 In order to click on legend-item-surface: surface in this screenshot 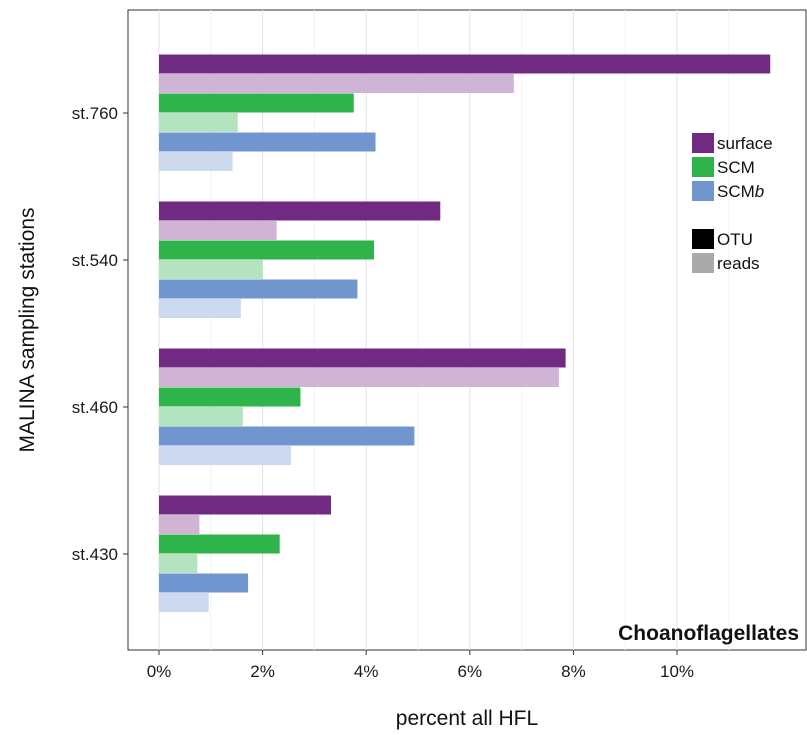, I will do `click(732, 143)`.